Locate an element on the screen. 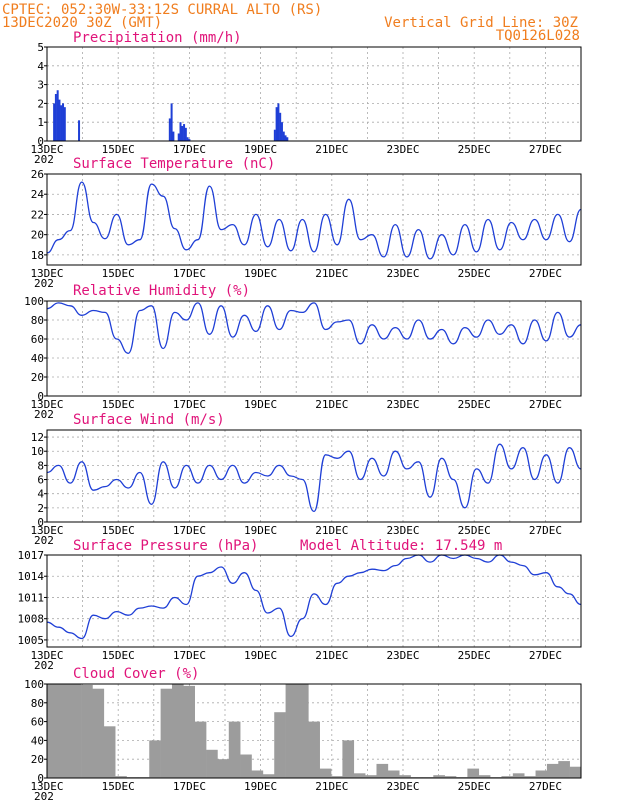  y-tick-label: 1011 is located at coordinates (31, 597).